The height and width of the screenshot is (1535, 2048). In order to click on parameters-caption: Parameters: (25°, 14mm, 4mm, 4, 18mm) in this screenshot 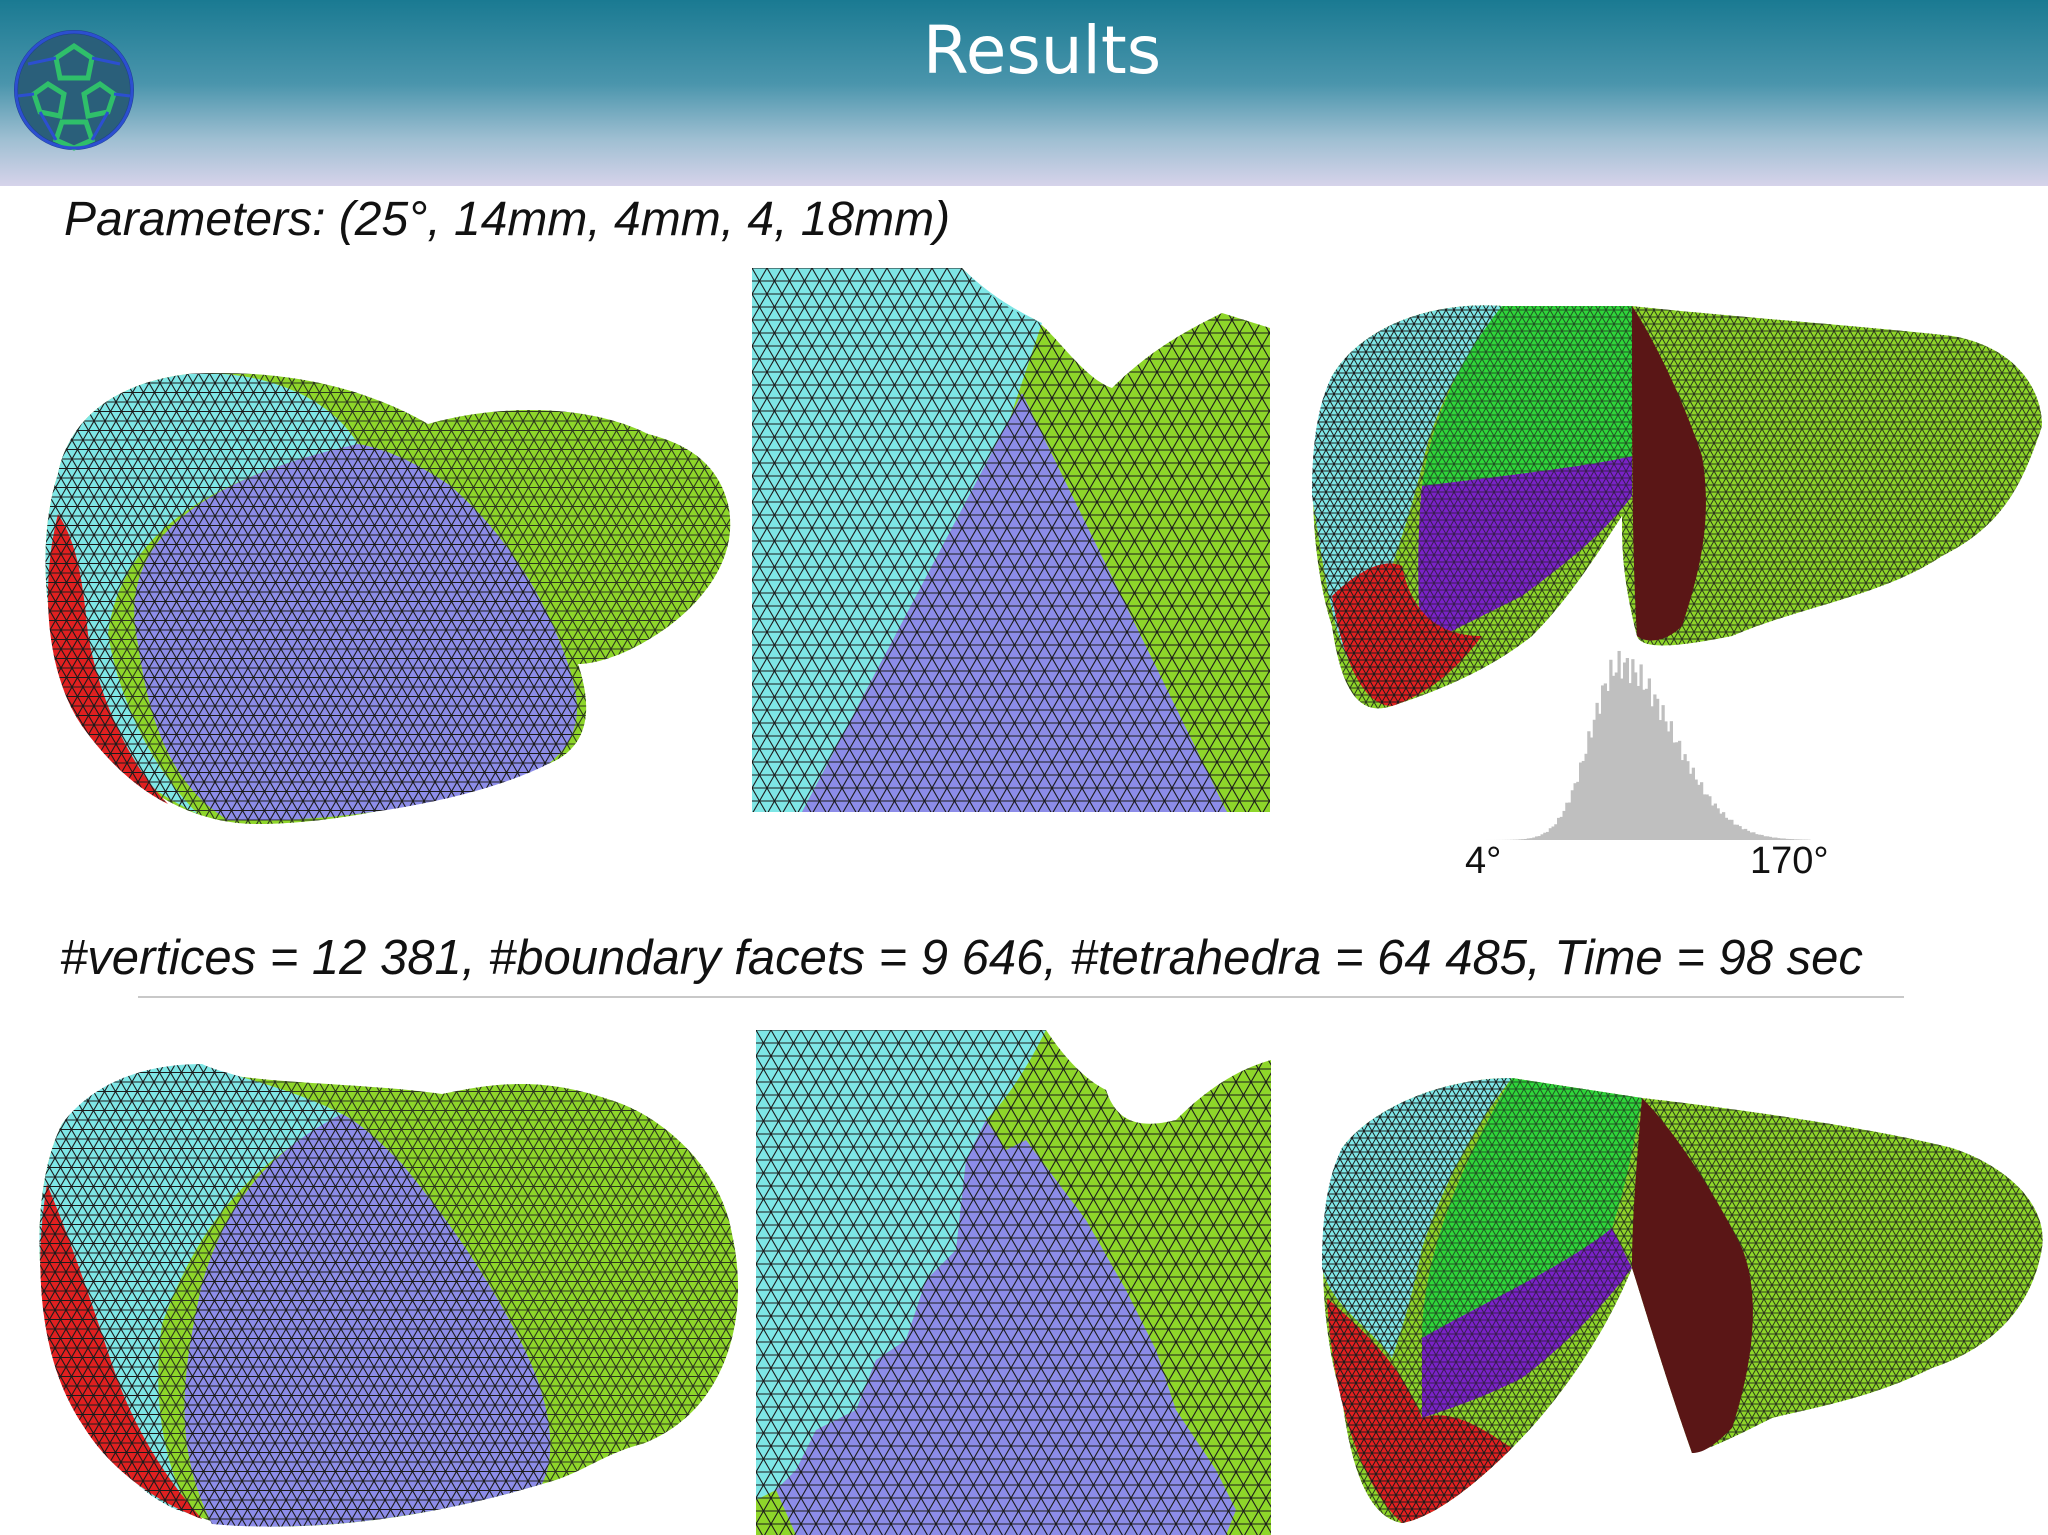, I will do `click(507, 219)`.